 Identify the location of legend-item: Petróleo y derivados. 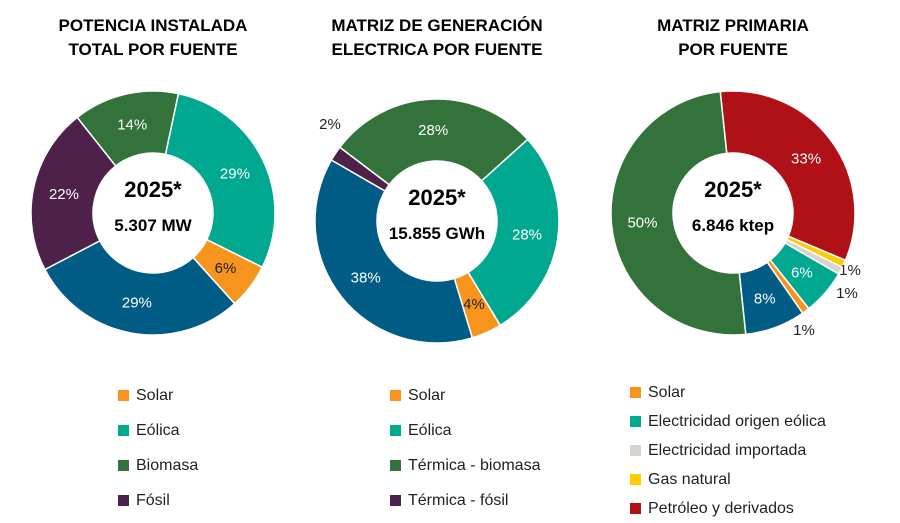
(728, 508).